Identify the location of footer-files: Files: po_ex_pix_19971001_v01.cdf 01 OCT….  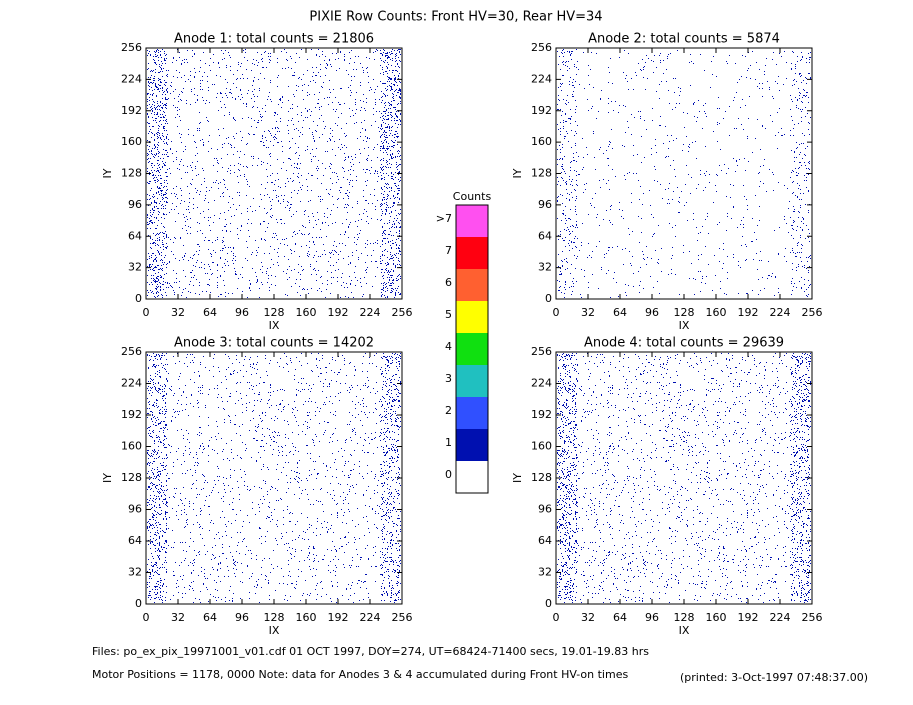
(370, 651).